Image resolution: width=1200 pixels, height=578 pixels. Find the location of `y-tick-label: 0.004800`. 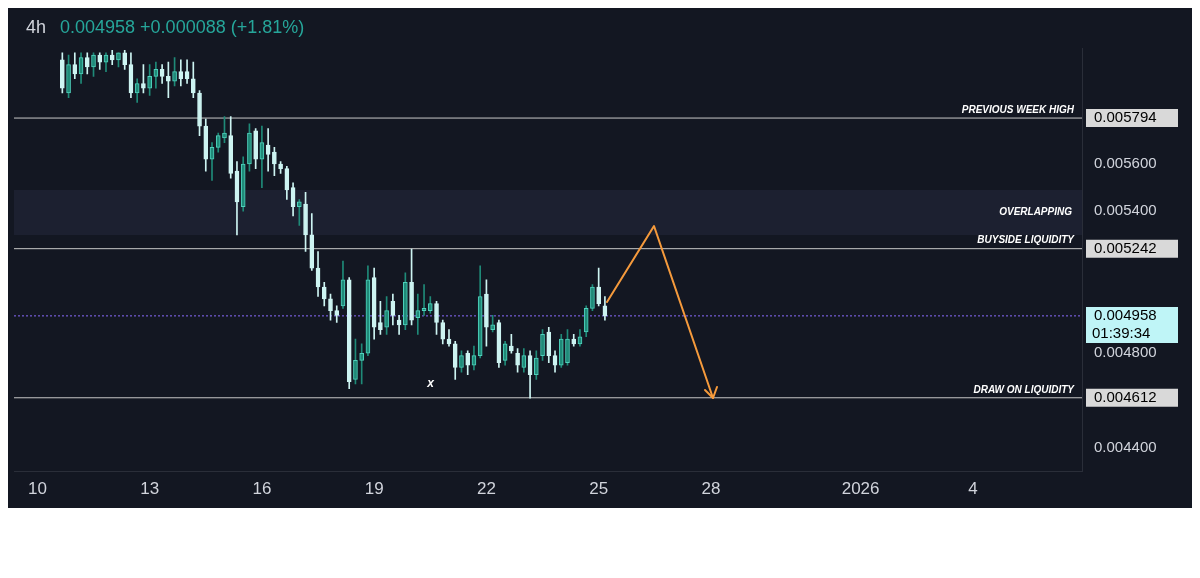

y-tick-label: 0.004800 is located at coordinates (1125, 352).